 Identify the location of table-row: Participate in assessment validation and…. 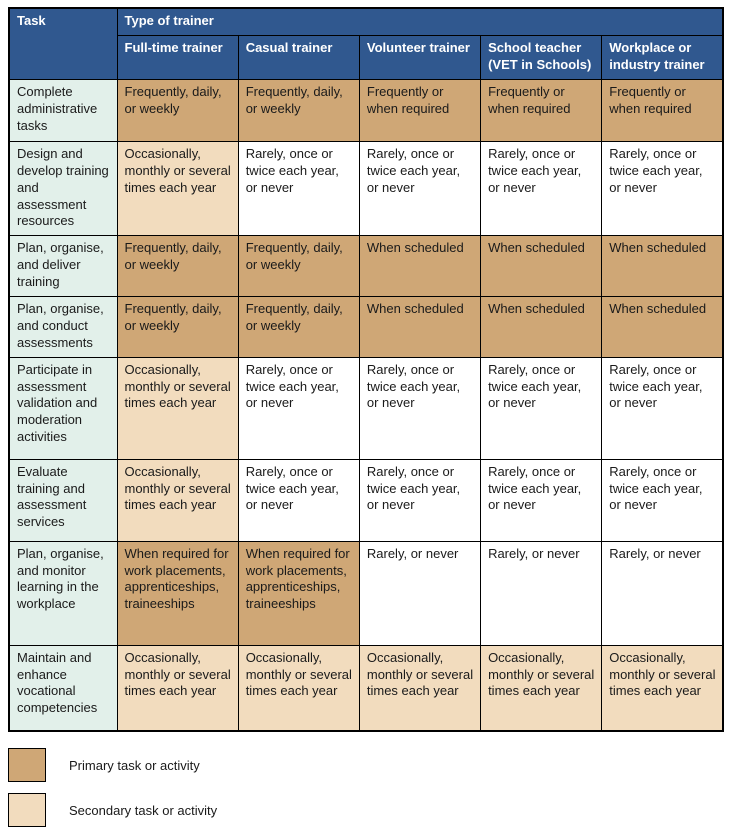
(366, 408).